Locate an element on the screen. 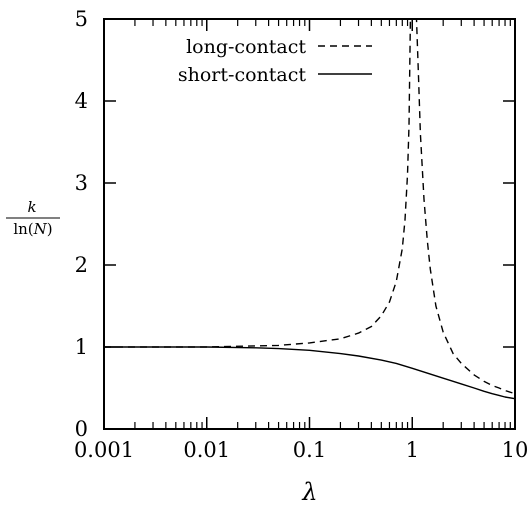 The width and height of the screenshot is (532, 508). x-tick-label: 0.1 is located at coordinates (309, 450).